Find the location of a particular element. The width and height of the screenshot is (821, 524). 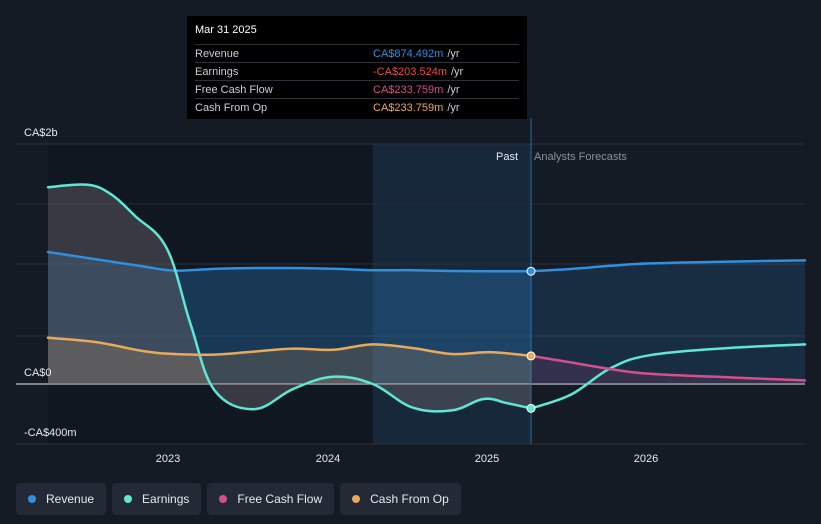

y-tick-label-zero: CA$0 is located at coordinates (38, 373).